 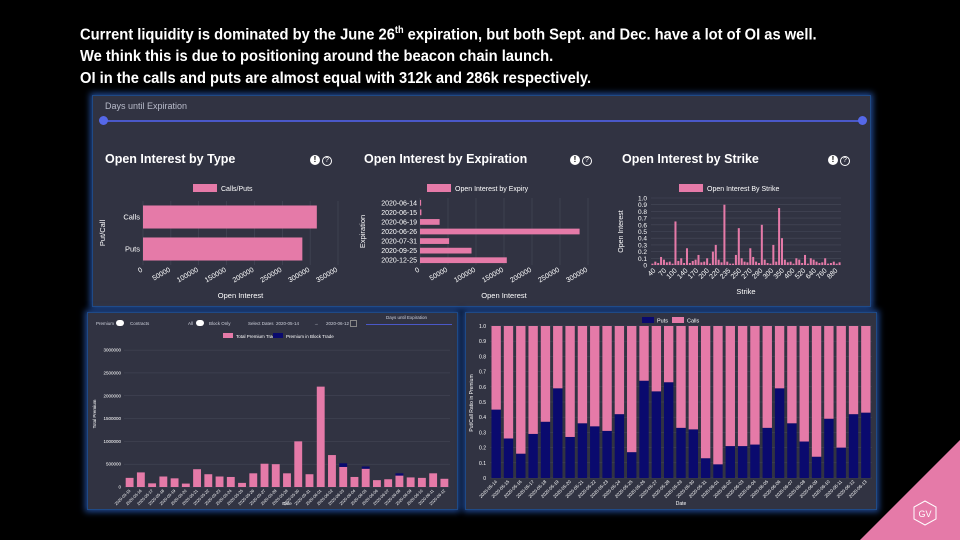 What do you see at coordinates (399, 474) in the screenshot?
I see `bar-block` at bounding box center [399, 474].